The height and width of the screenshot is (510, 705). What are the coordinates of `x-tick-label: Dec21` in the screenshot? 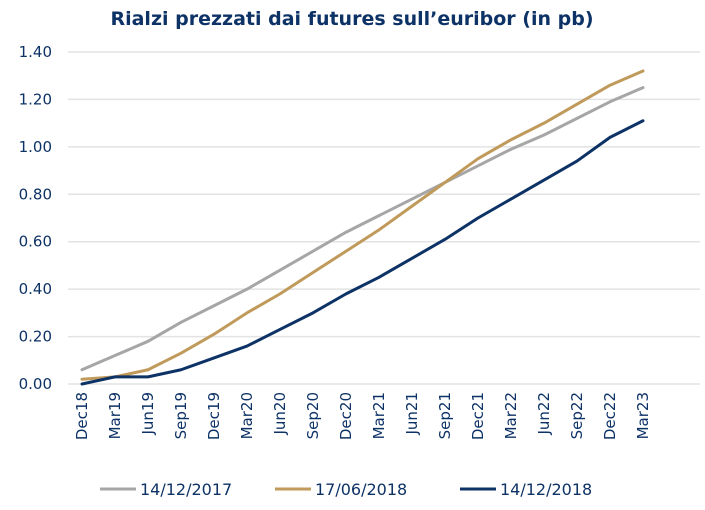 It's located at (478, 416).